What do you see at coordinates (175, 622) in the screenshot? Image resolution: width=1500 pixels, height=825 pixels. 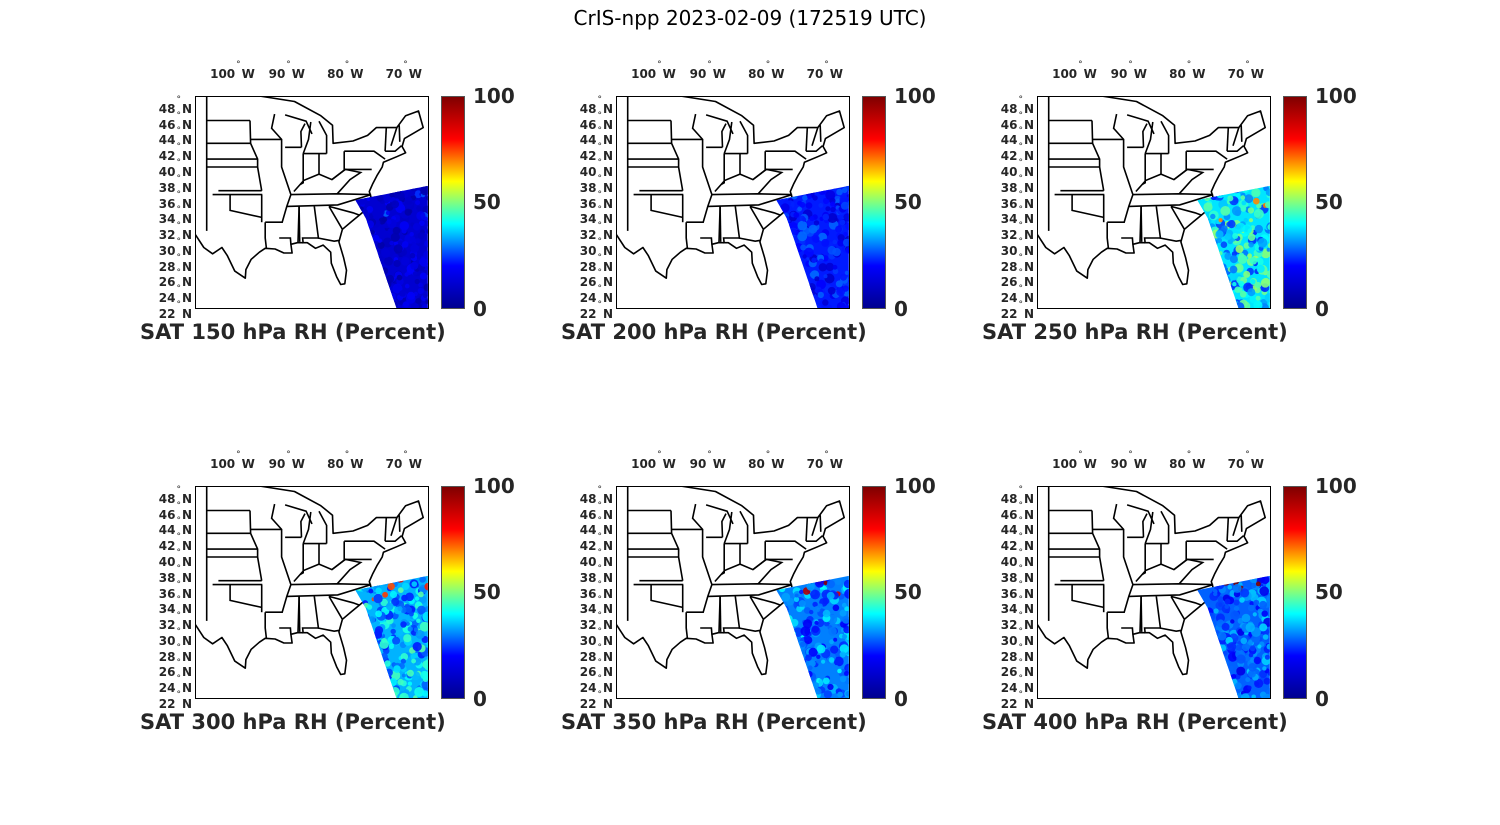 I see `latitude-tick-label: 32°N` at bounding box center [175, 622].